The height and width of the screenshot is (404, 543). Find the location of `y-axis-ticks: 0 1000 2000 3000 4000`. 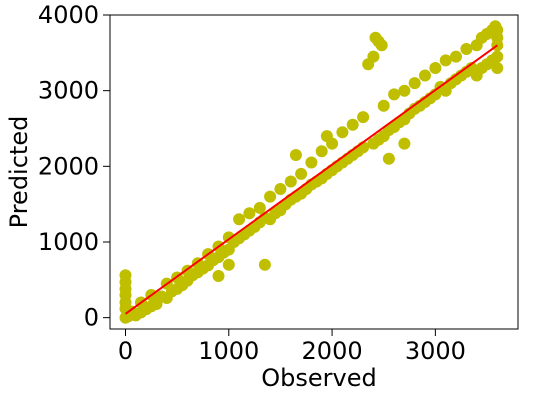

y-axis-ticks: 0 1000 2000 3000 4000 is located at coordinates (74, 166).